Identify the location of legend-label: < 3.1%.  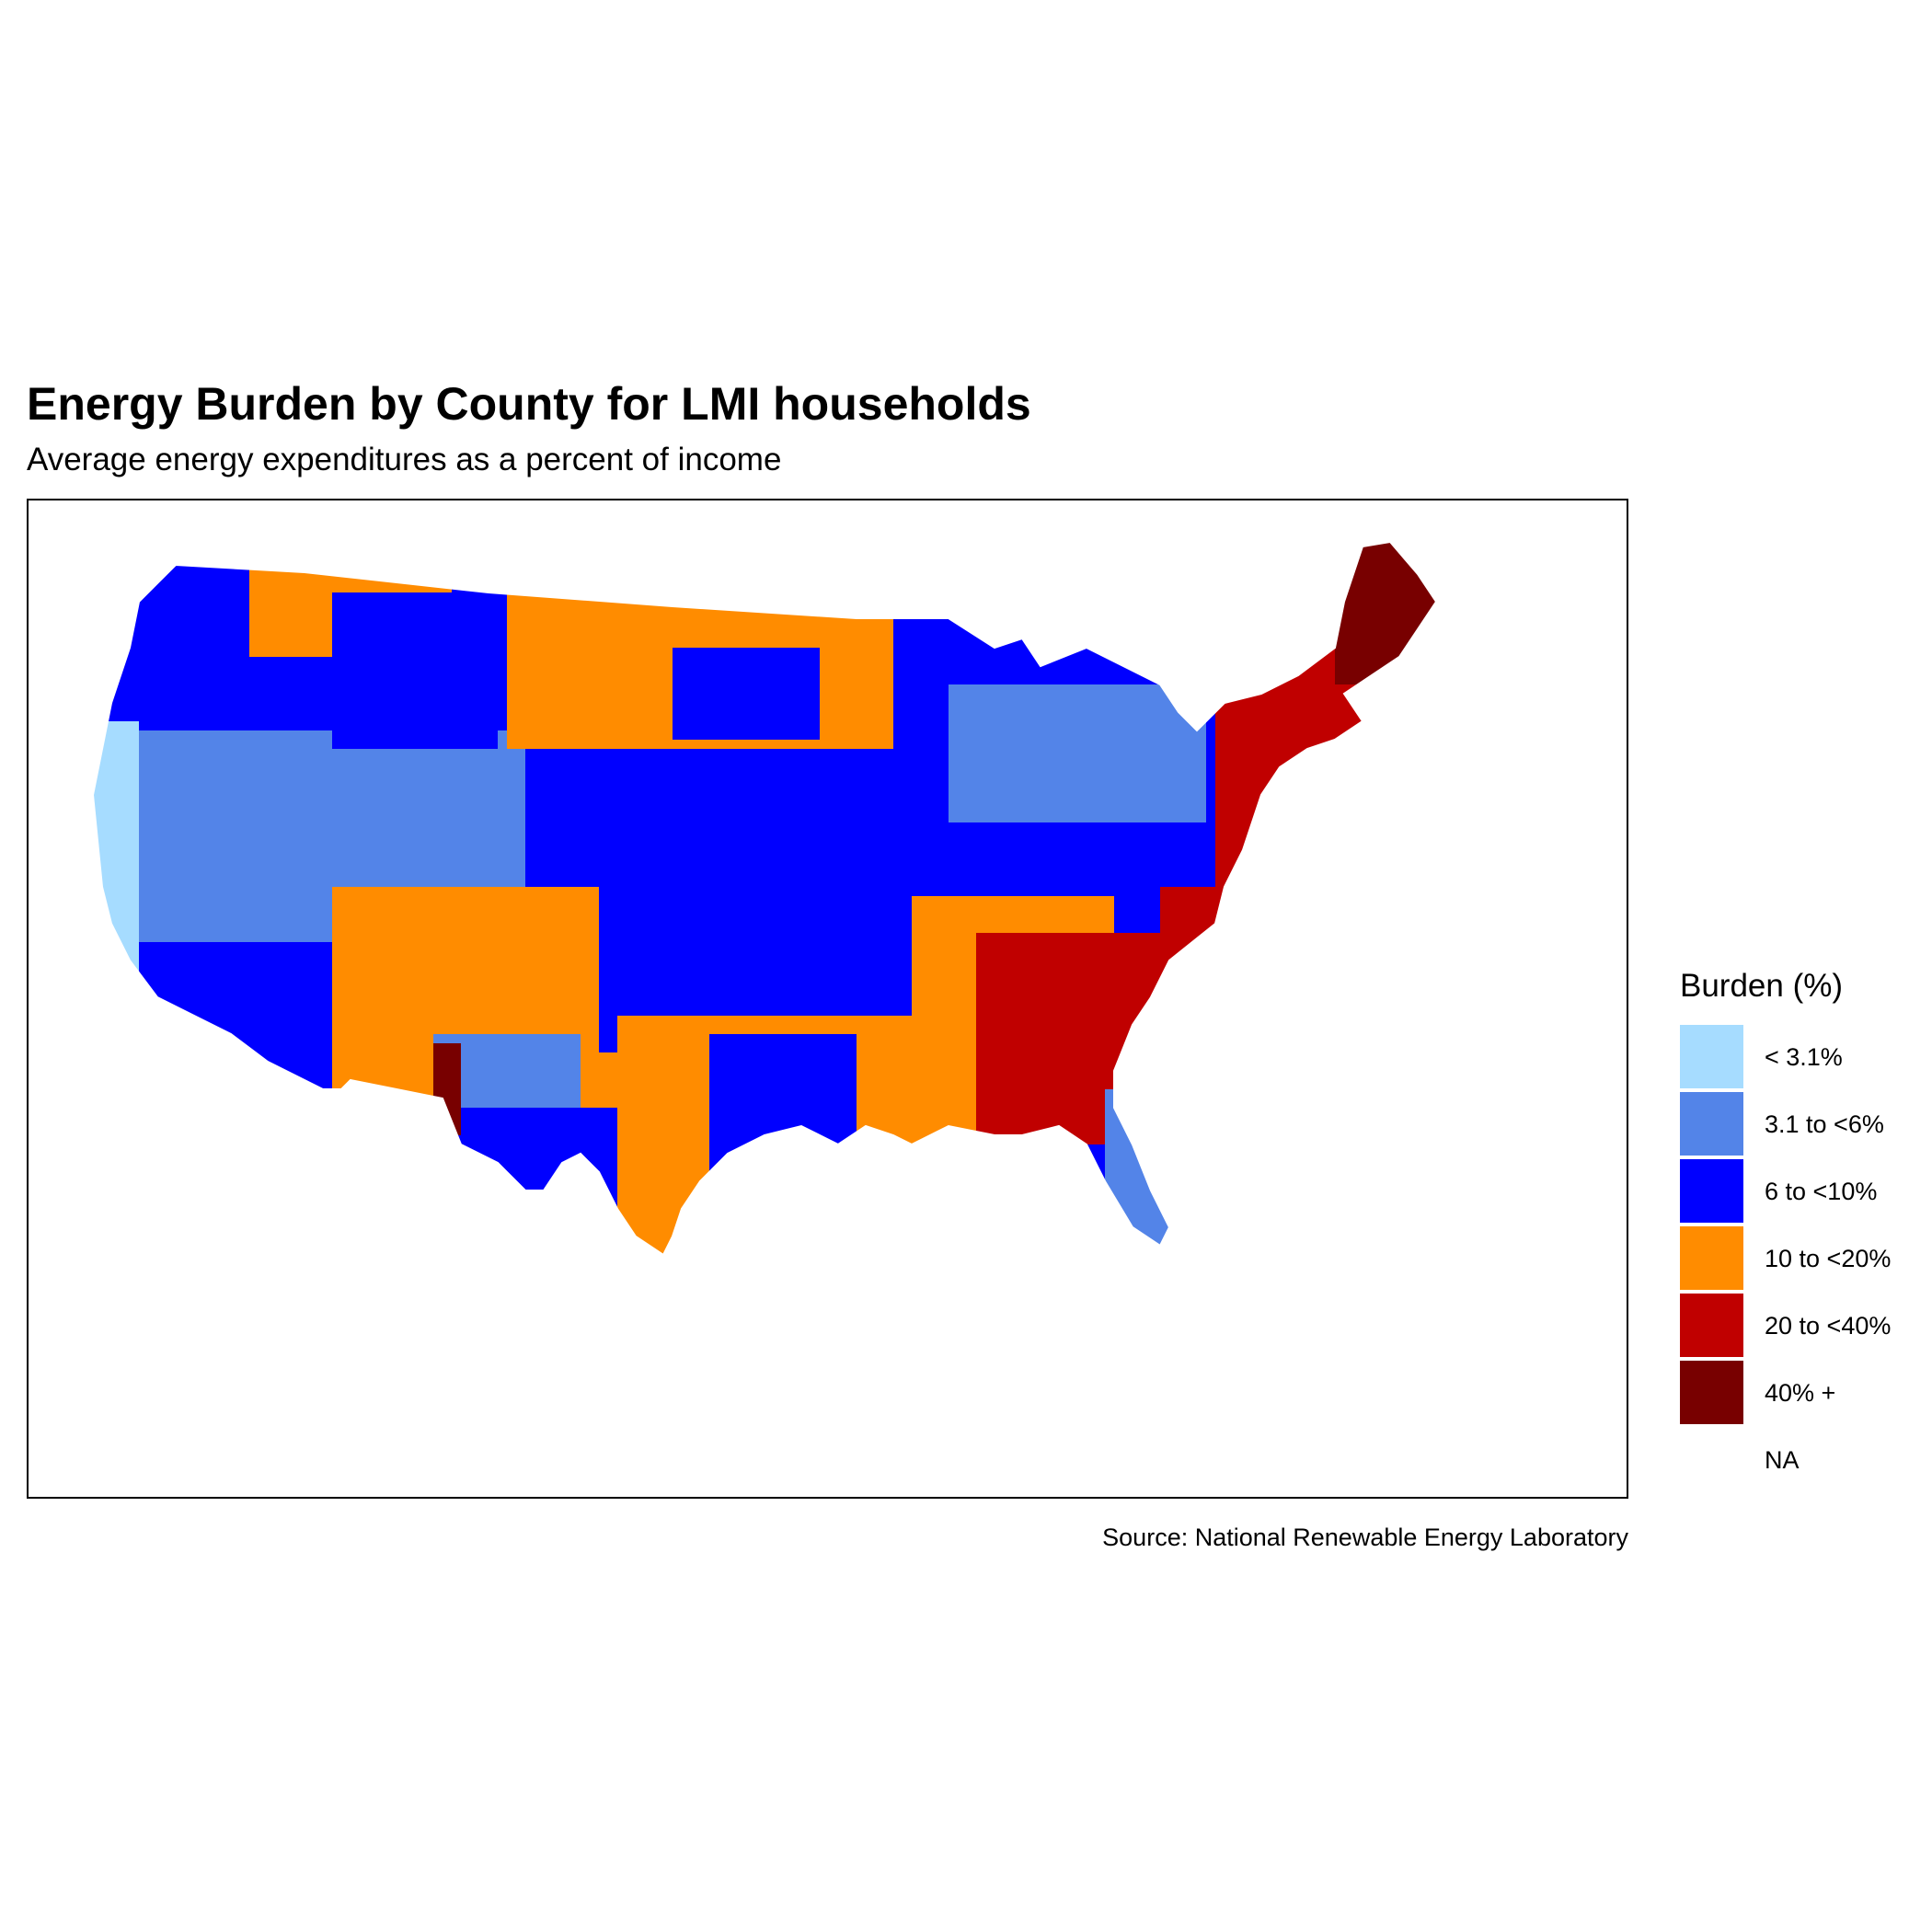
(1804, 1057).